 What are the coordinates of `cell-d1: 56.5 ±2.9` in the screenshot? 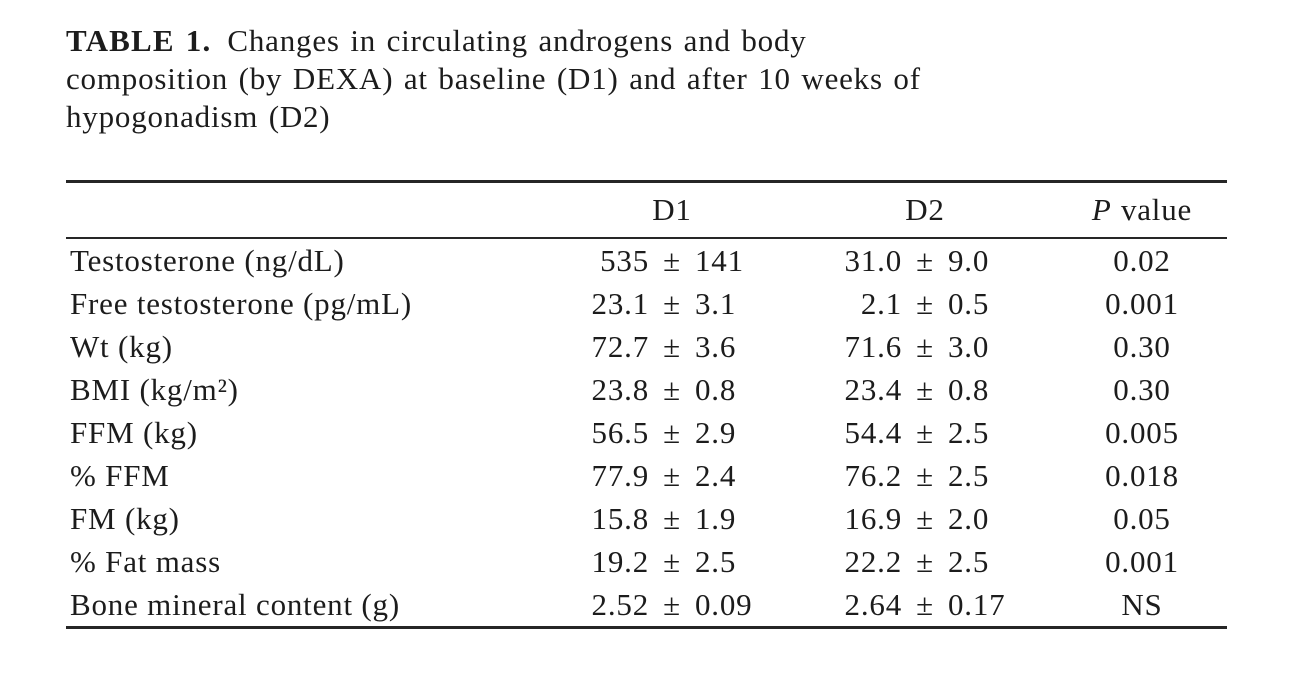 It's located at (672, 432).